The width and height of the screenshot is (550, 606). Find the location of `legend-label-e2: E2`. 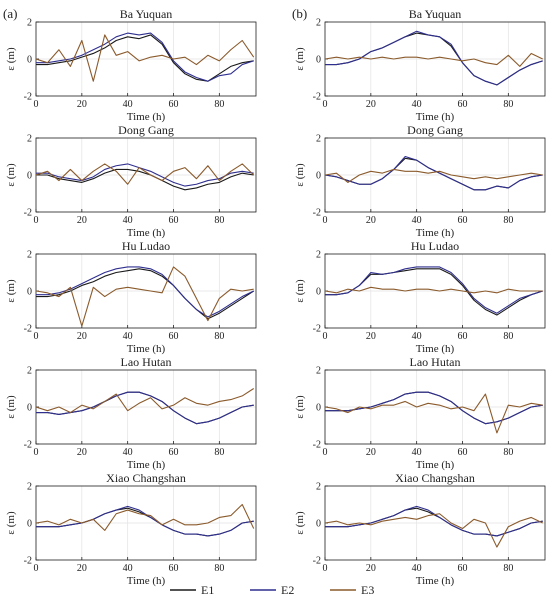

legend-label-e2: E2 is located at coordinates (287, 590).